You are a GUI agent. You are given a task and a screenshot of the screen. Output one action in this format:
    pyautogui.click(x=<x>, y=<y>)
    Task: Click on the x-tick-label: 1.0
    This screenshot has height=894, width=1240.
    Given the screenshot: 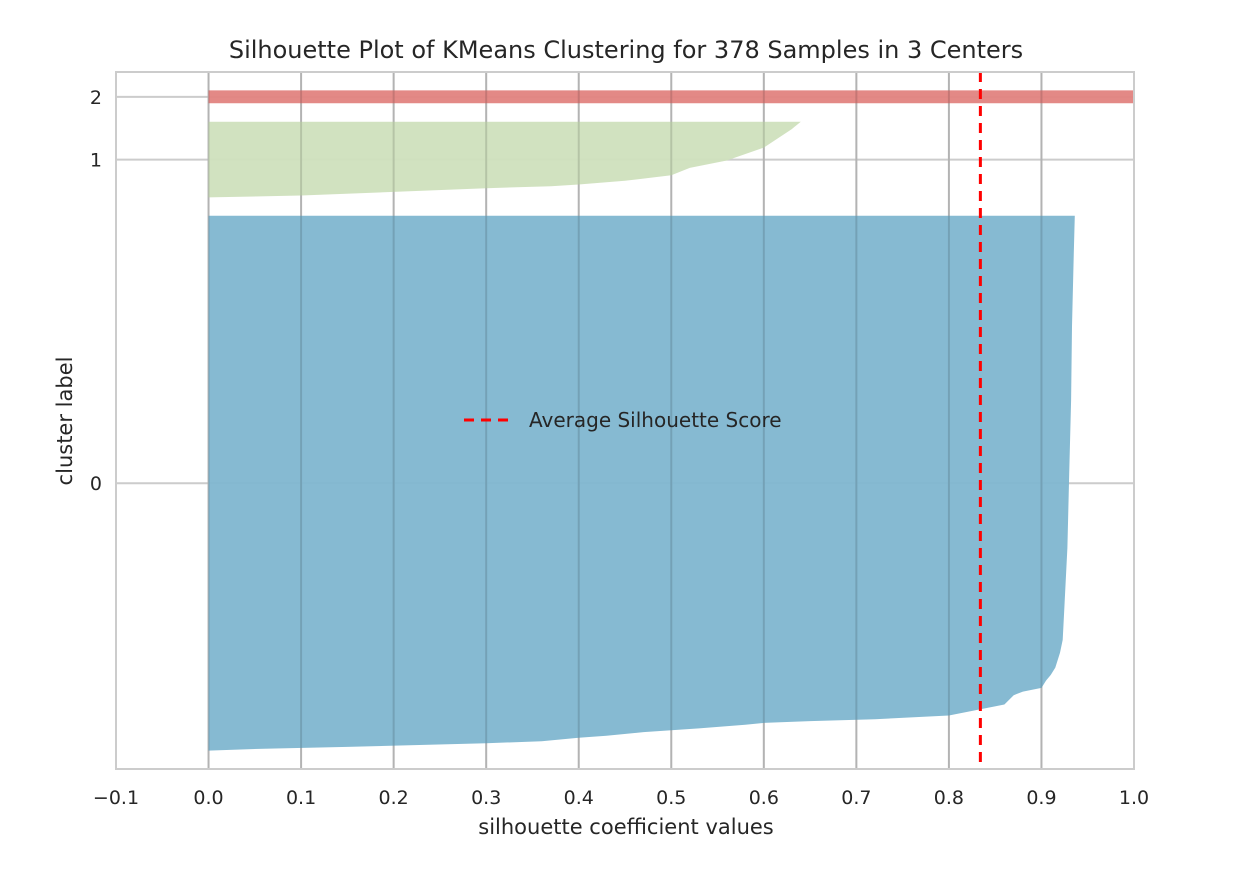 What is the action you would take?
    pyautogui.click(x=1134, y=798)
    